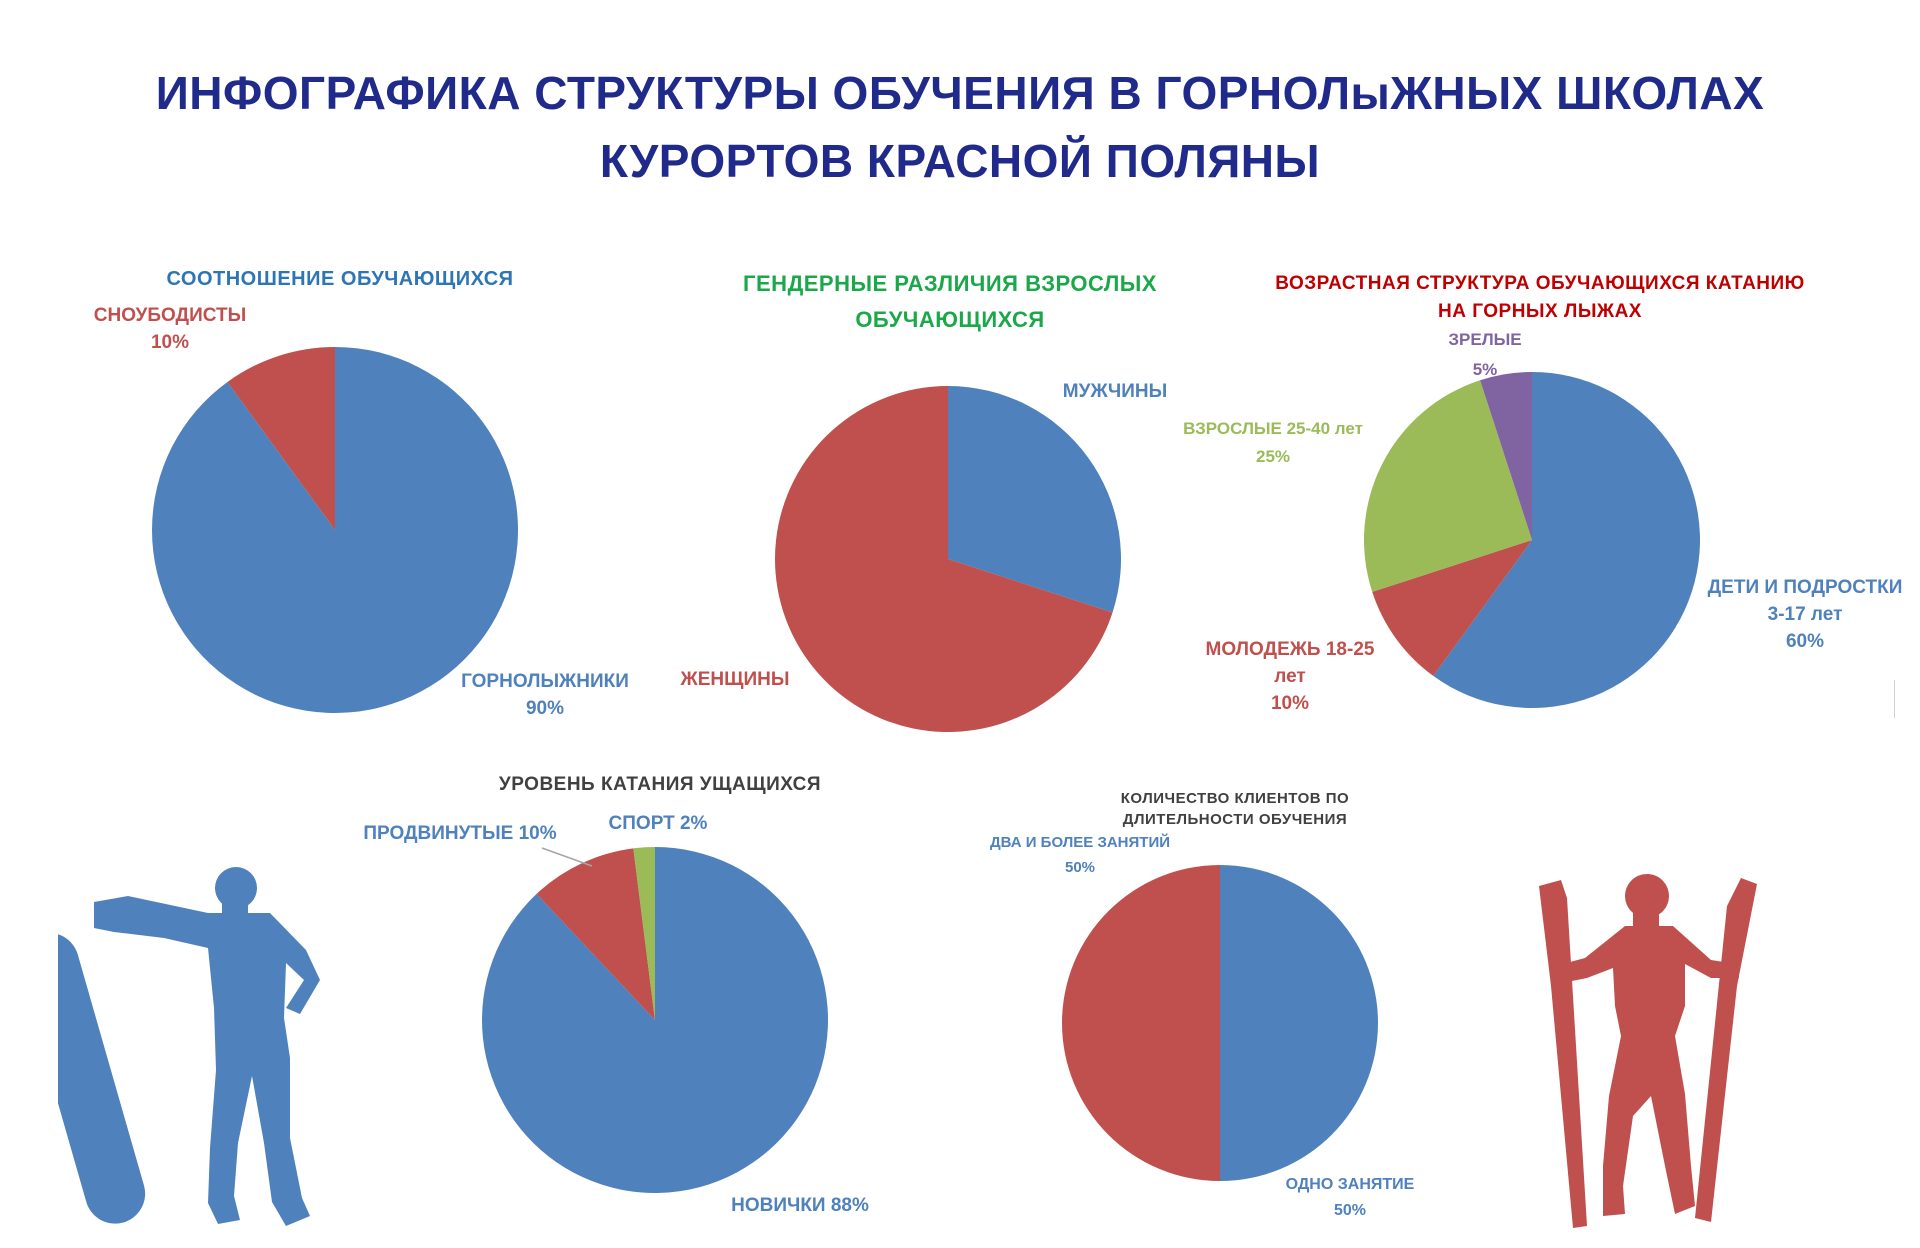 The width and height of the screenshot is (1920, 1248). What do you see at coordinates (1894, 699) in the screenshot?
I see `divider-line` at bounding box center [1894, 699].